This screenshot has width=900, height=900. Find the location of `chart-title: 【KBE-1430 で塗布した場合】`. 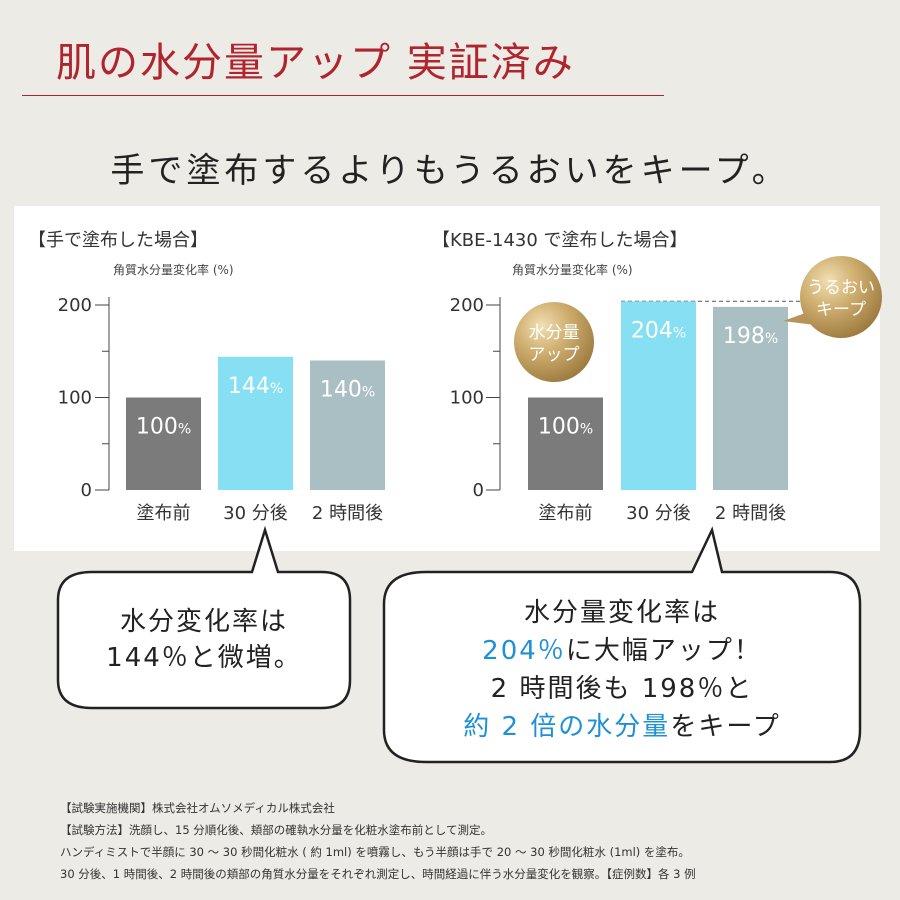

chart-title: 【KBE-1430 で塗布した場合】 is located at coordinates (560, 240).